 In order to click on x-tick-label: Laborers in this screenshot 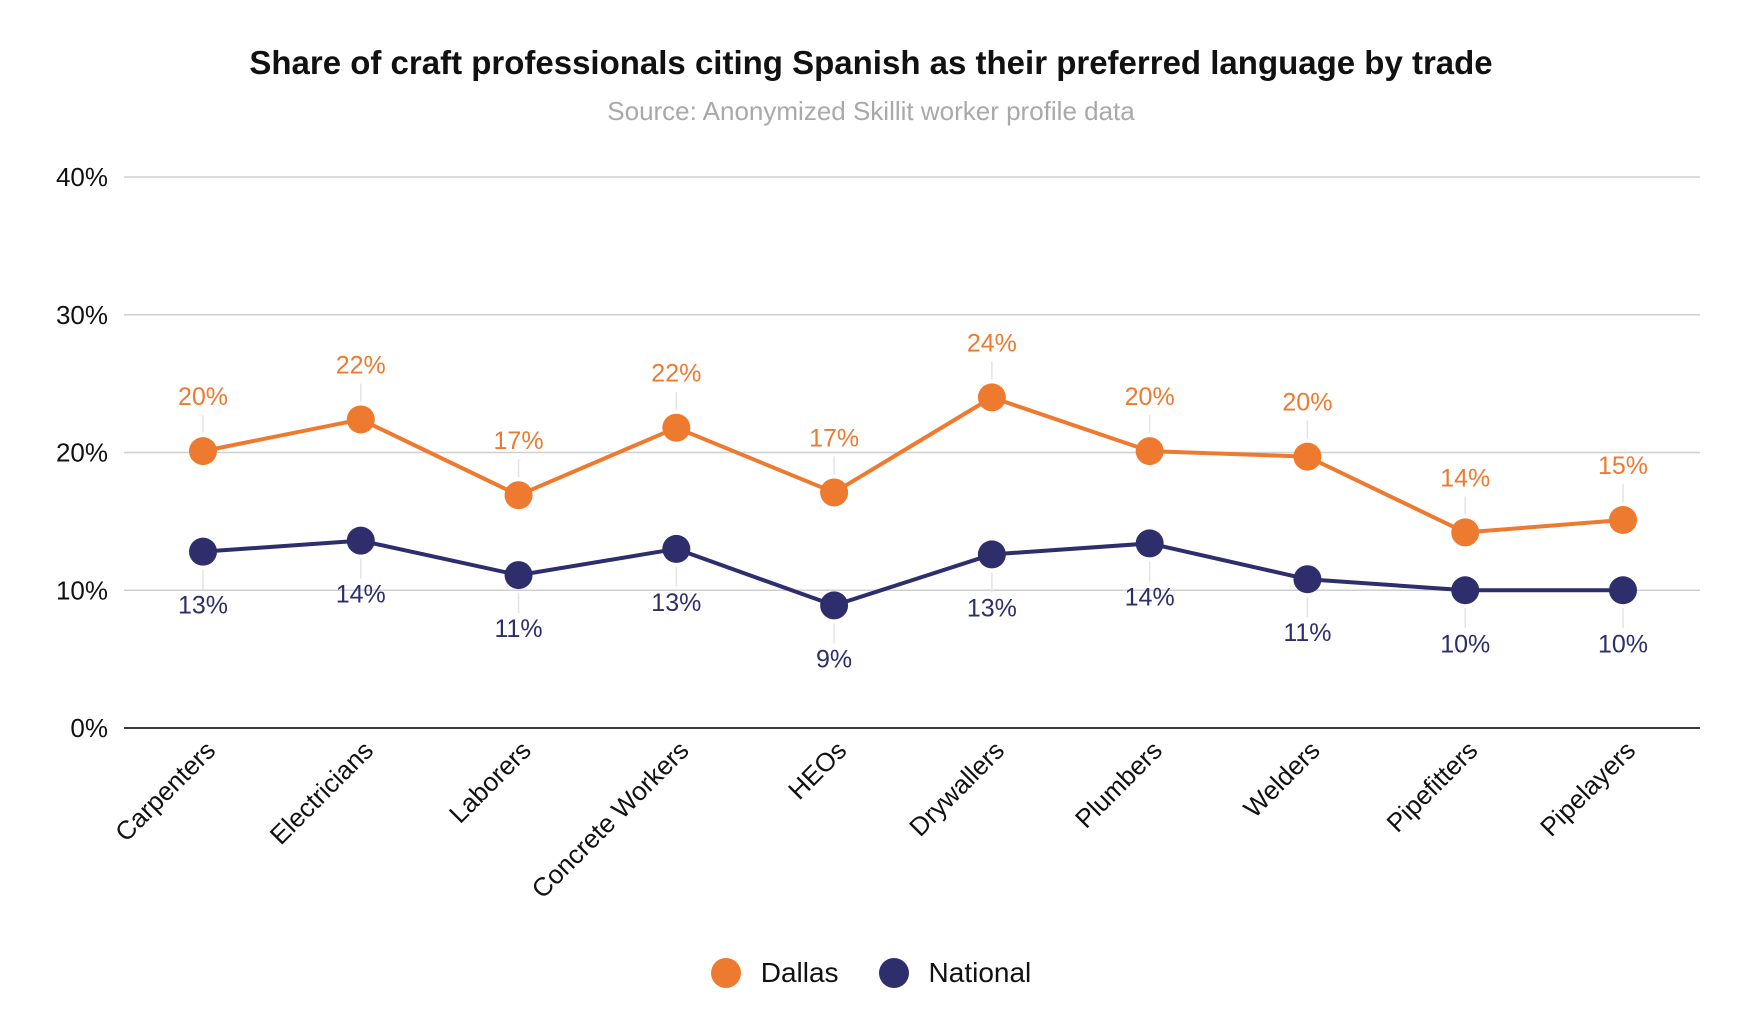, I will do `click(490, 782)`.